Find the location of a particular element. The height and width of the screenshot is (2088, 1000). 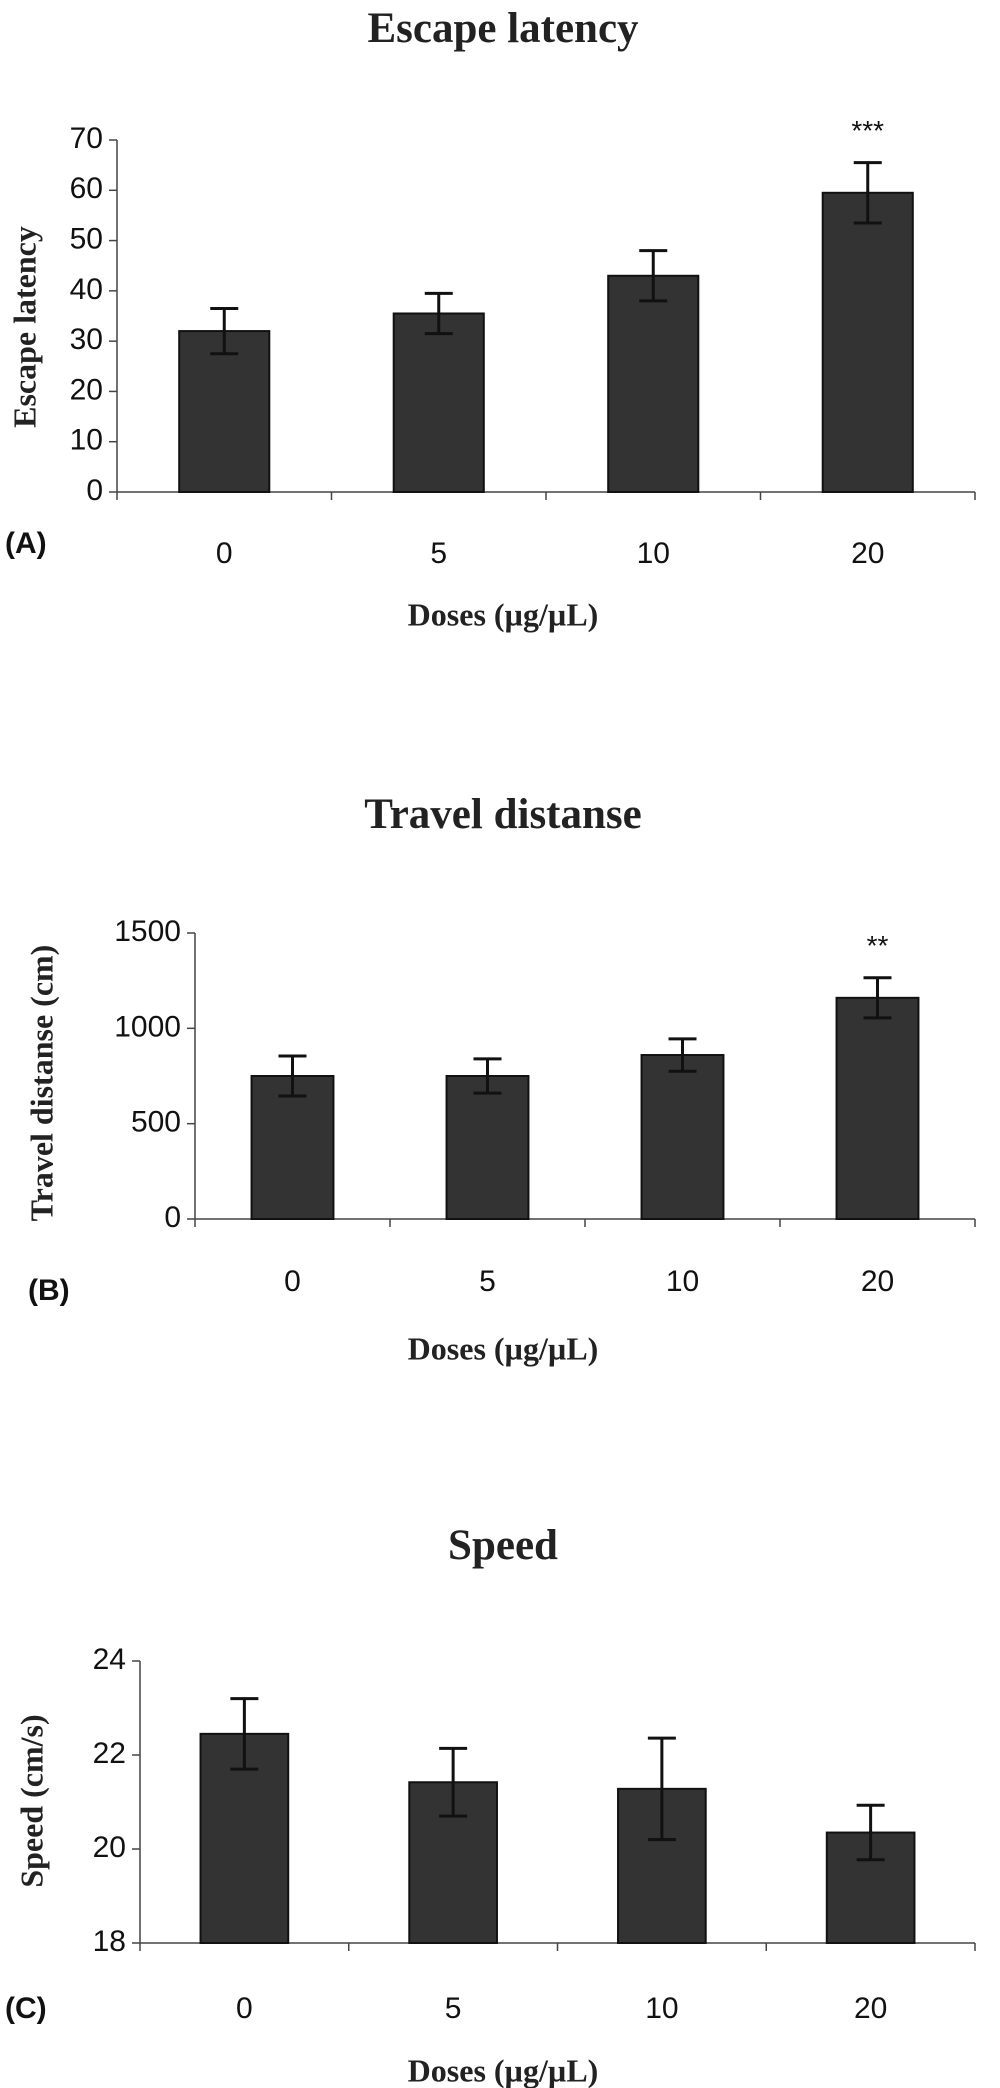

panel-label: (A) is located at coordinates (26, 543).